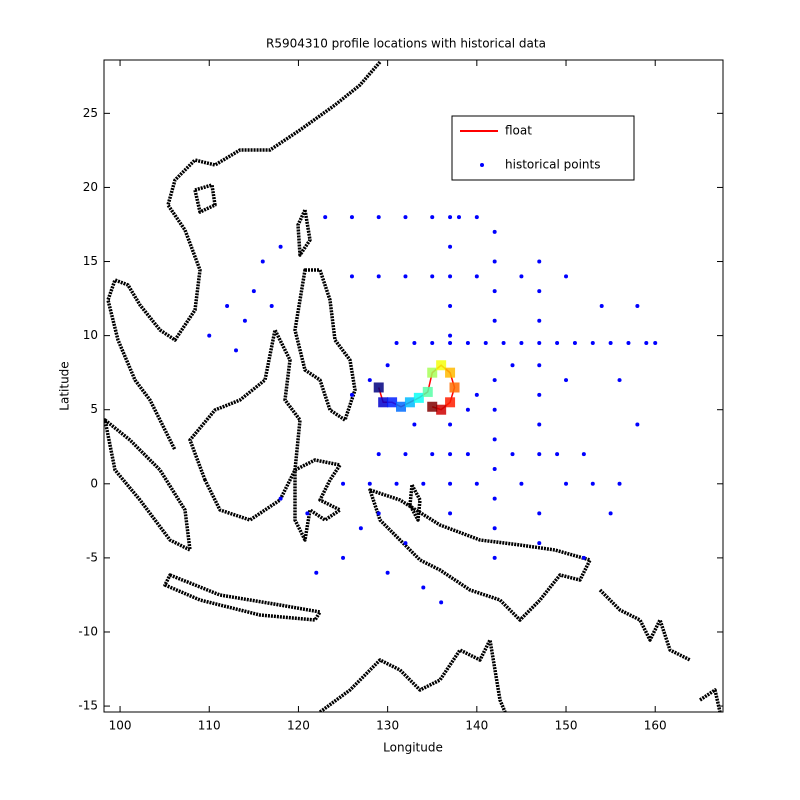 Image resolution: width=800 pixels, height=800 pixels. What do you see at coordinates (566, 726) in the screenshot?
I see `x-tick-label: 150` at bounding box center [566, 726].